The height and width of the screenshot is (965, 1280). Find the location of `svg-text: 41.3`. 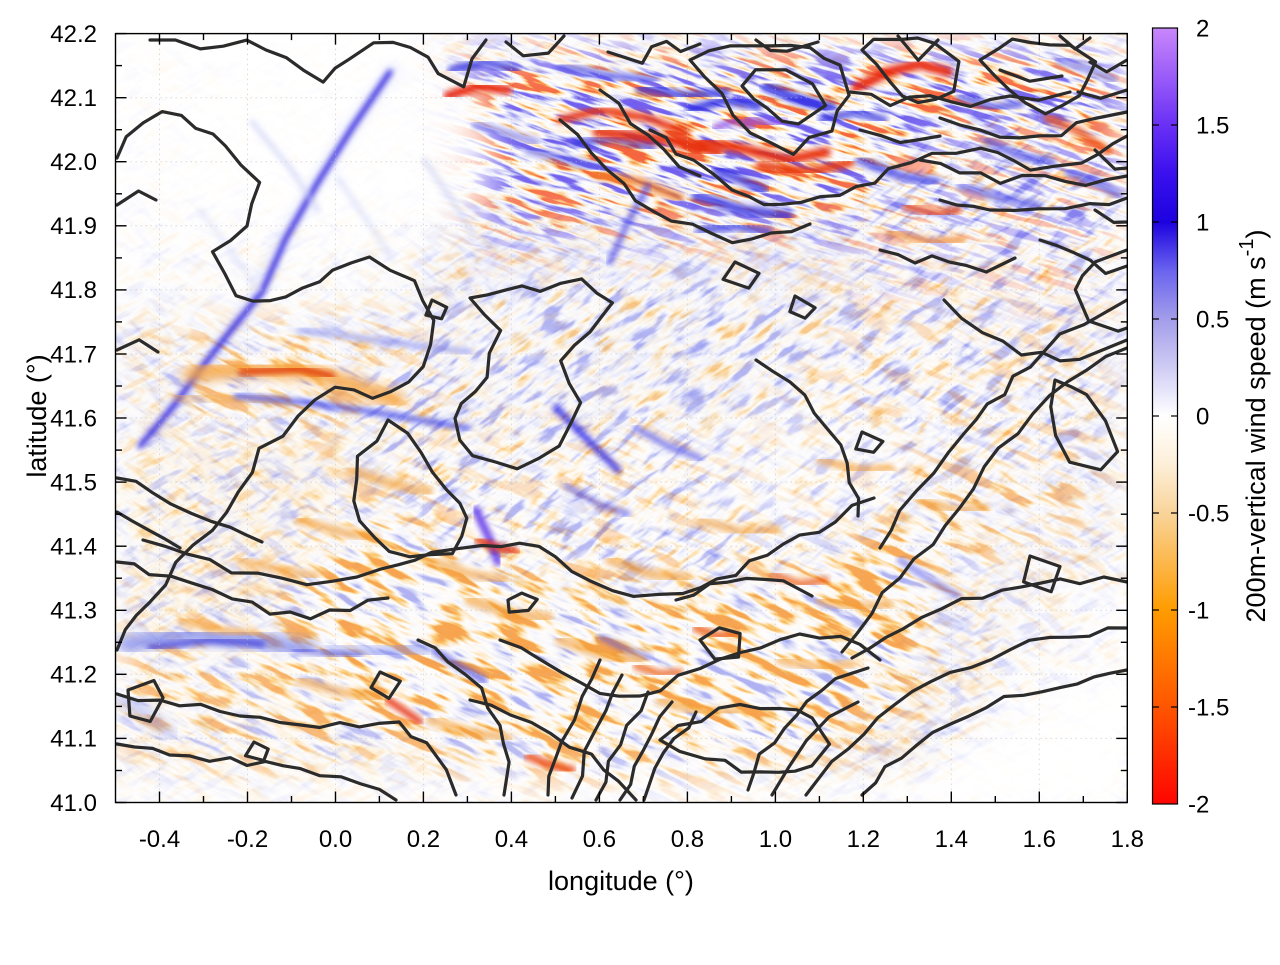

svg-text: 41.3 is located at coordinates (73, 611).